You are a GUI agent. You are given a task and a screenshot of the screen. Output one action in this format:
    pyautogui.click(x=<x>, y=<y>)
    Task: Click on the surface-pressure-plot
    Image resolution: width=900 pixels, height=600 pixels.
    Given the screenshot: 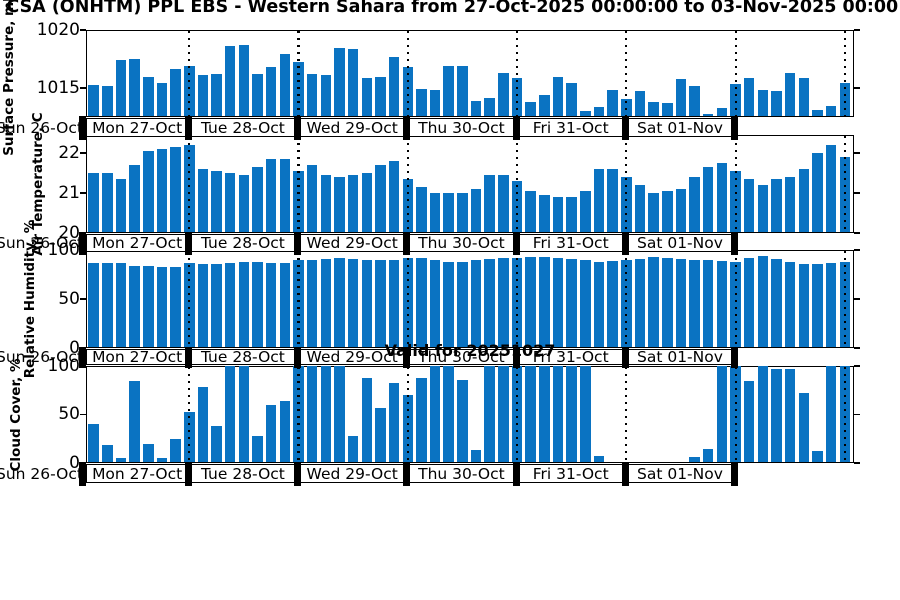 What is the action you would take?
    pyautogui.click(x=470, y=73)
    